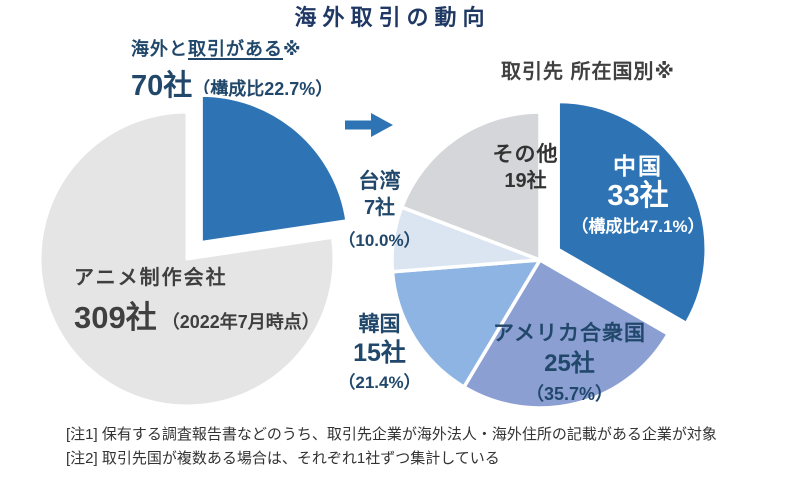 The width and height of the screenshot is (799, 497). I want to click on usa-name: アメリカ合衆国, so click(569, 333).